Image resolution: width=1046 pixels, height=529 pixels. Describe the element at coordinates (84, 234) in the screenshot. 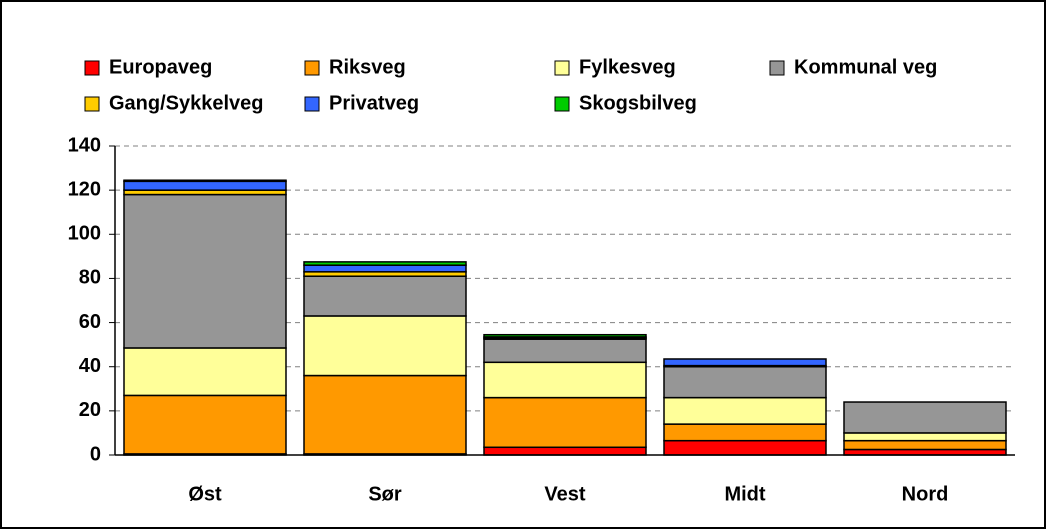

I see `y-tick-label: 100` at that location.